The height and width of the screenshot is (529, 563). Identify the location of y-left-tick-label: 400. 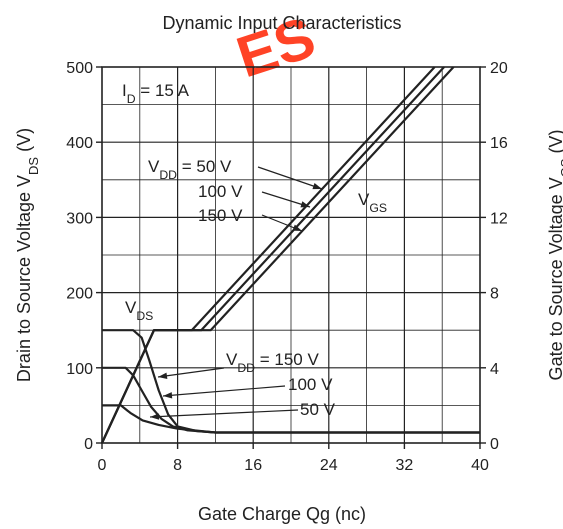
(79, 143).